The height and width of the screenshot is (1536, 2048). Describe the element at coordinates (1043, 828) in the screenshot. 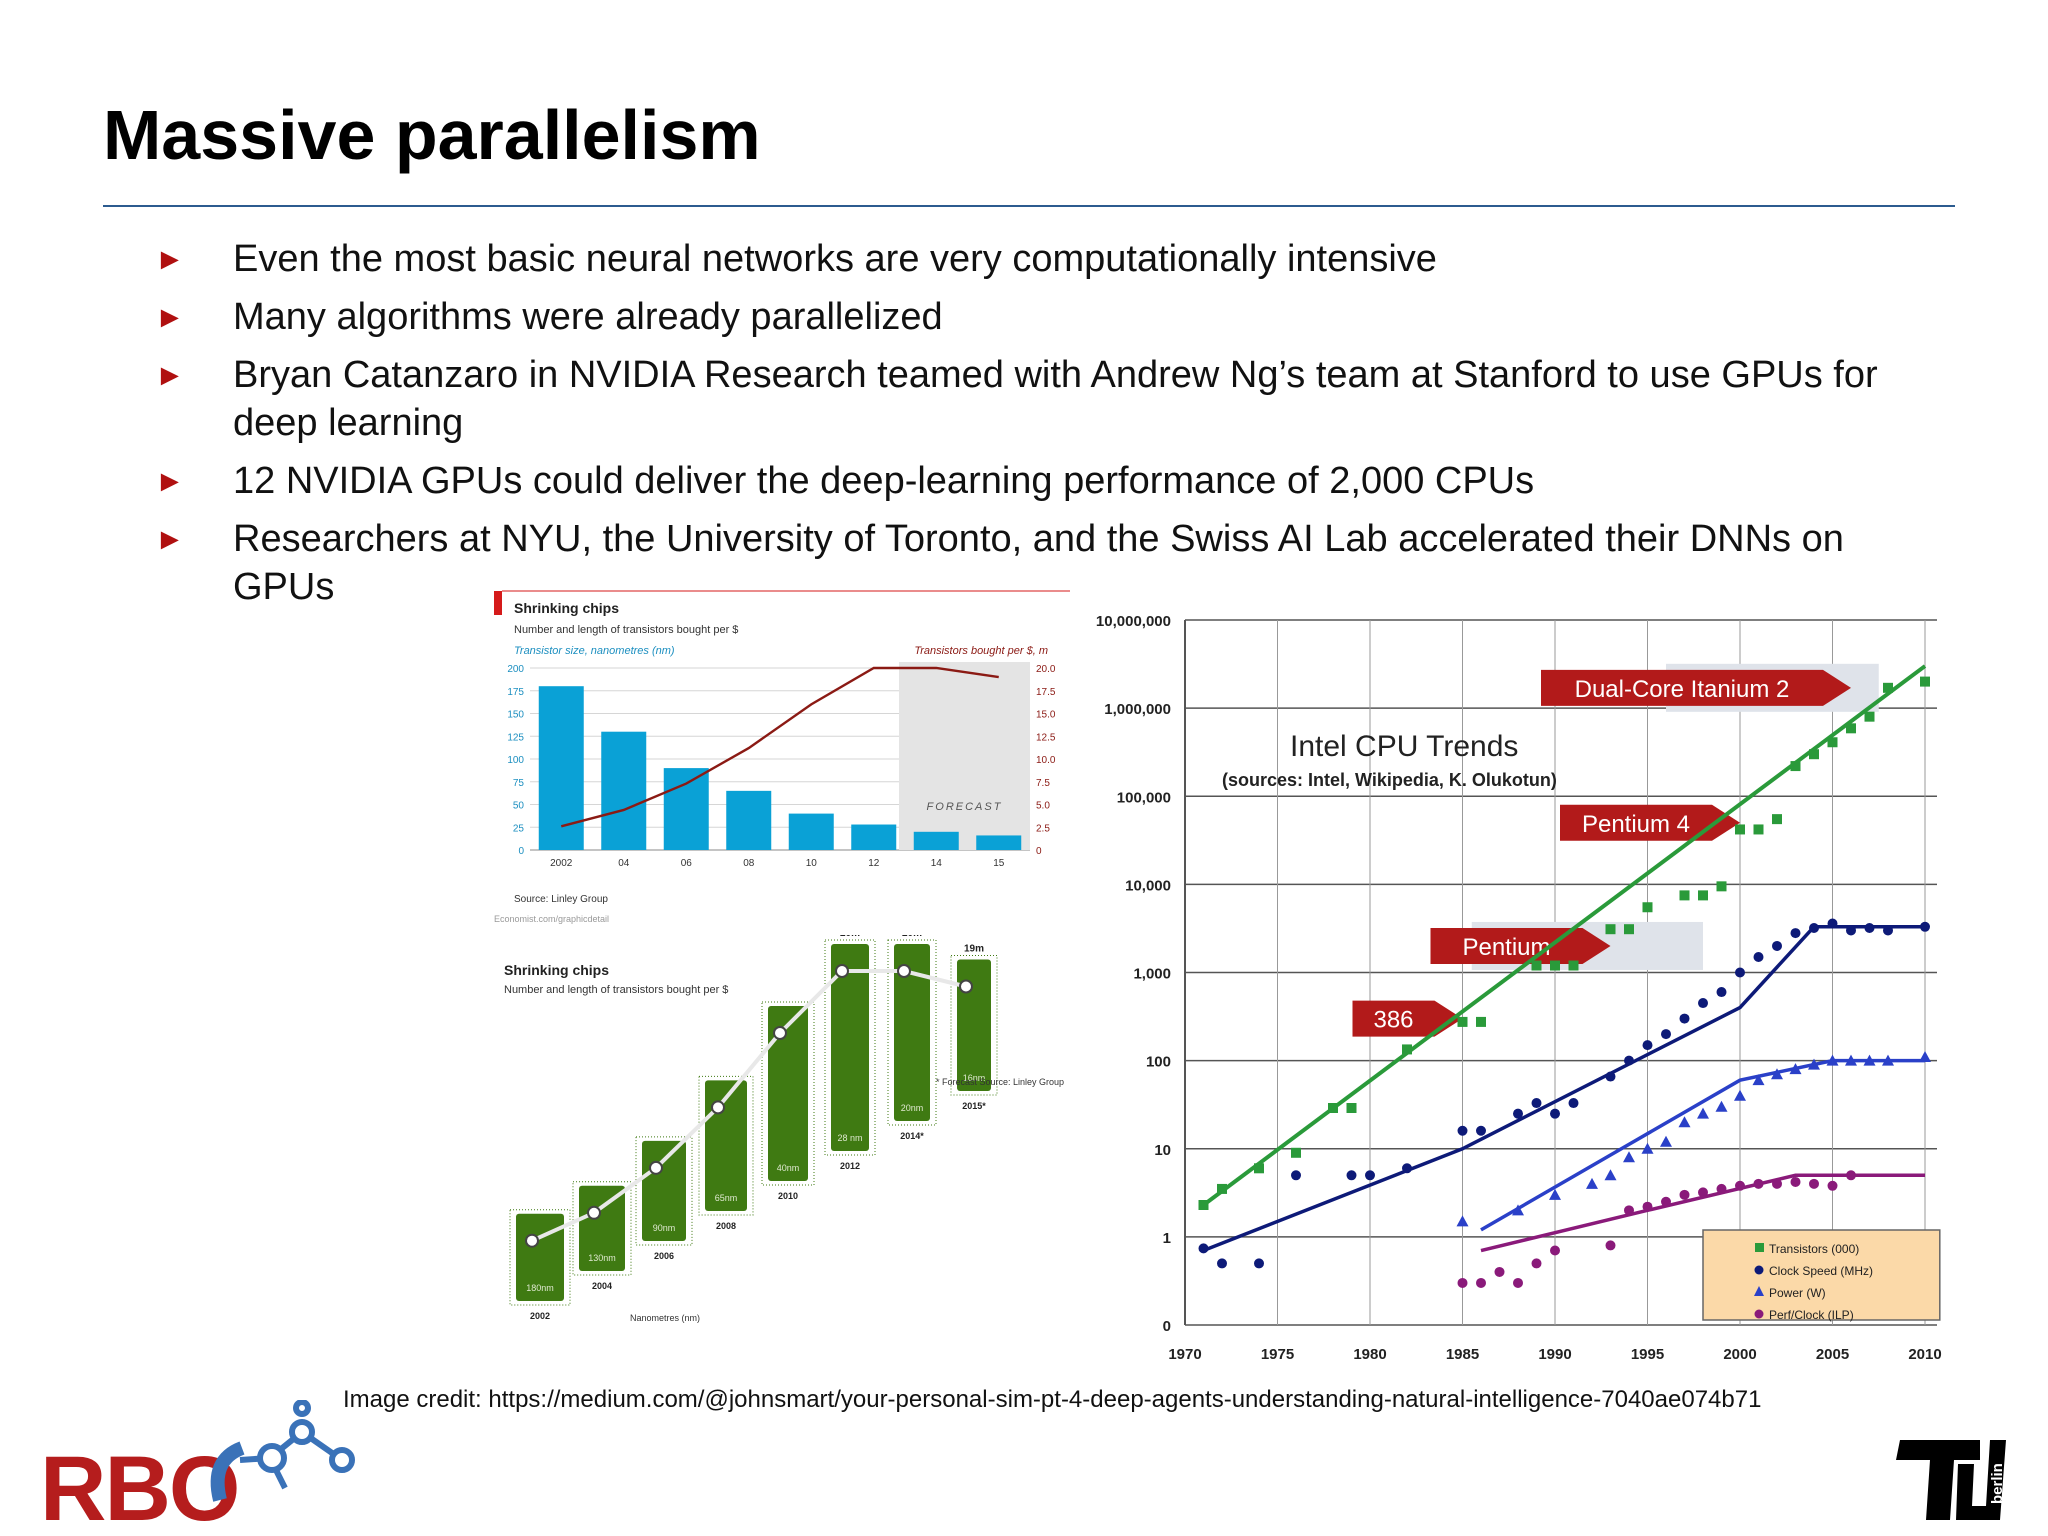

I see `bar-right-tick-label: 2.5` at that location.